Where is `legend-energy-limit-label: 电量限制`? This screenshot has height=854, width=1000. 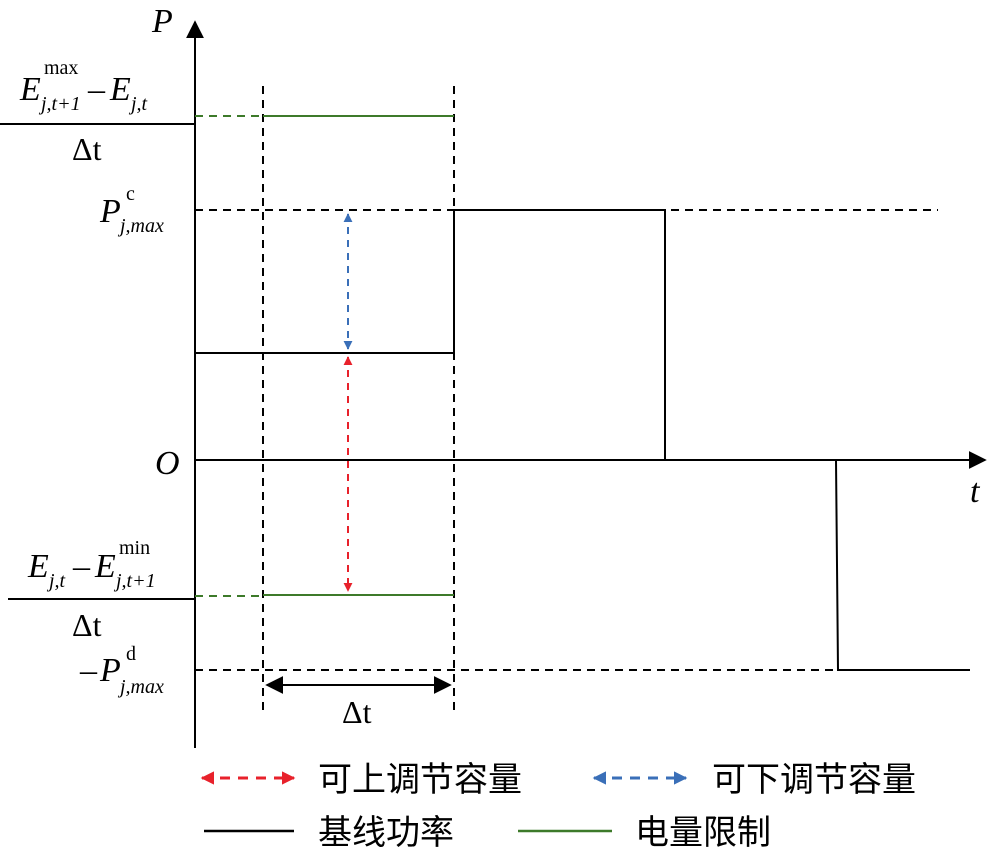
legend-energy-limit-label: 电量限制 is located at coordinates (703, 833).